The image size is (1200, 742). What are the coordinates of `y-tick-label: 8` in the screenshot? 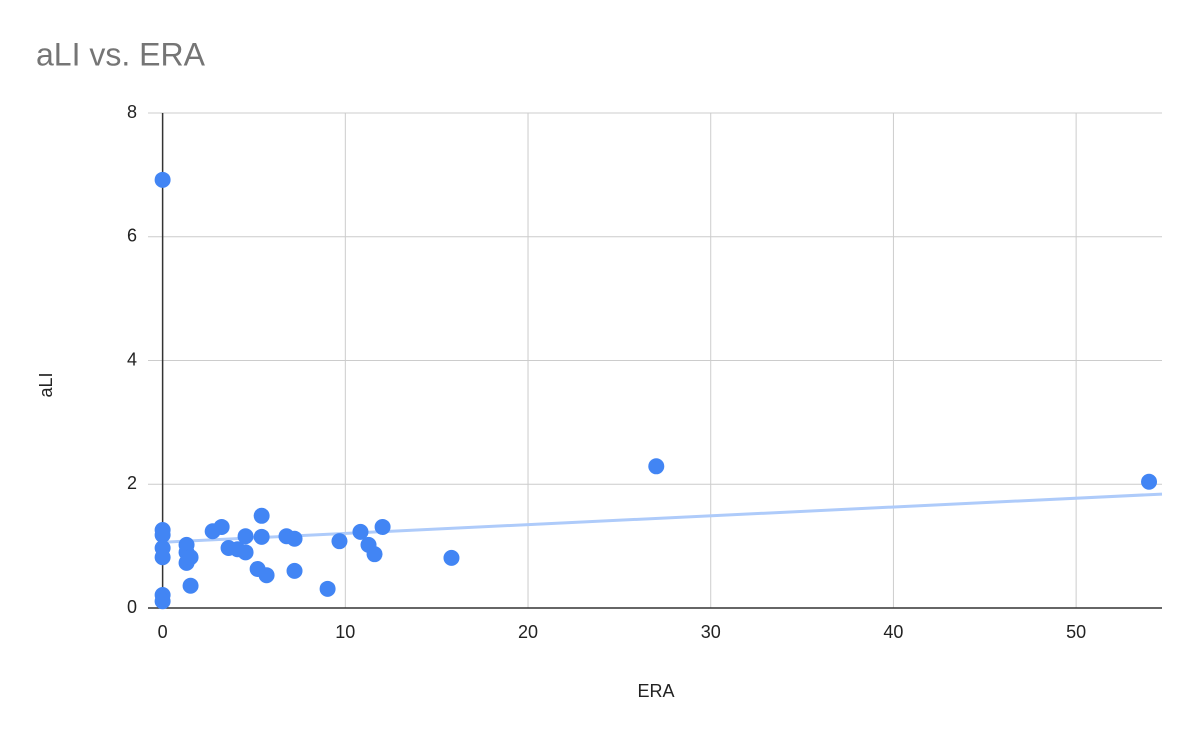 It's located at (132, 112).